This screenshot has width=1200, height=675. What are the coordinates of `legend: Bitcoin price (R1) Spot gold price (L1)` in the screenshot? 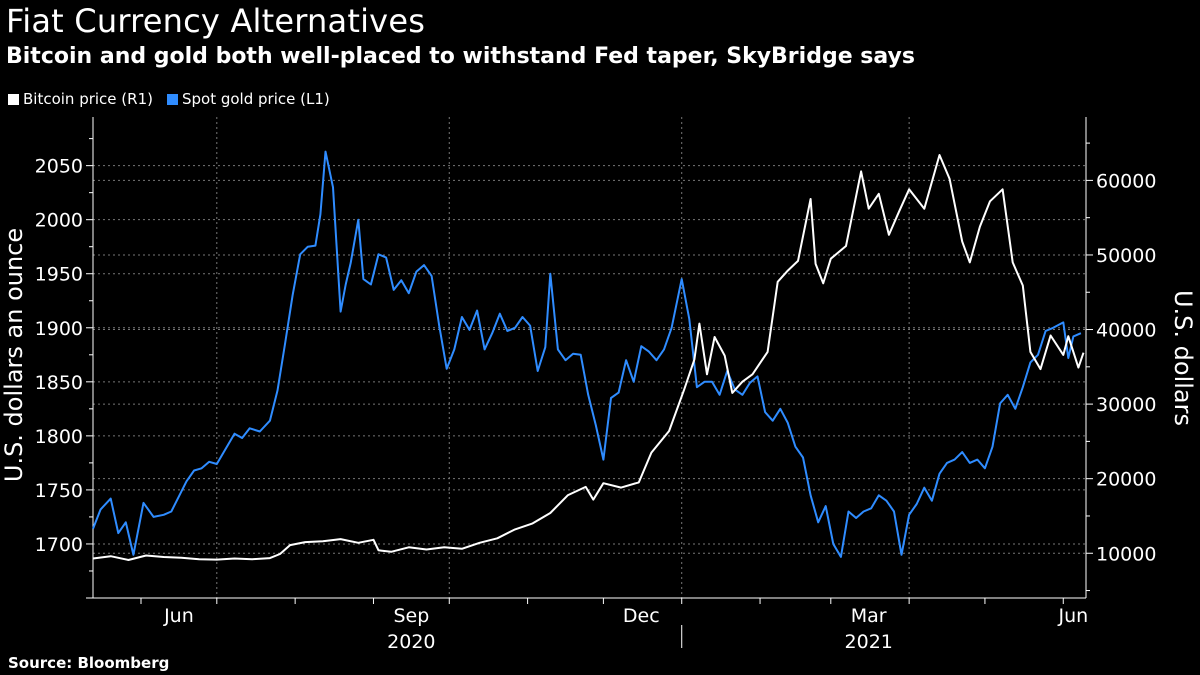 It's located at (169, 99).